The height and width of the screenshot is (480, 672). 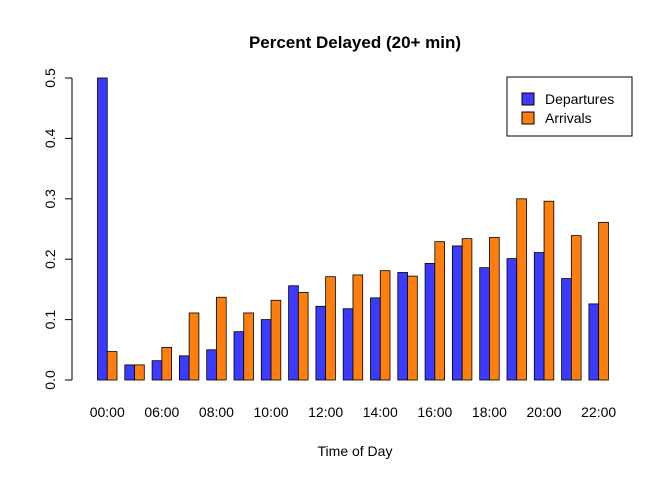 What do you see at coordinates (568, 118) in the screenshot?
I see `legend-label-arrivals: Arrivals` at bounding box center [568, 118].